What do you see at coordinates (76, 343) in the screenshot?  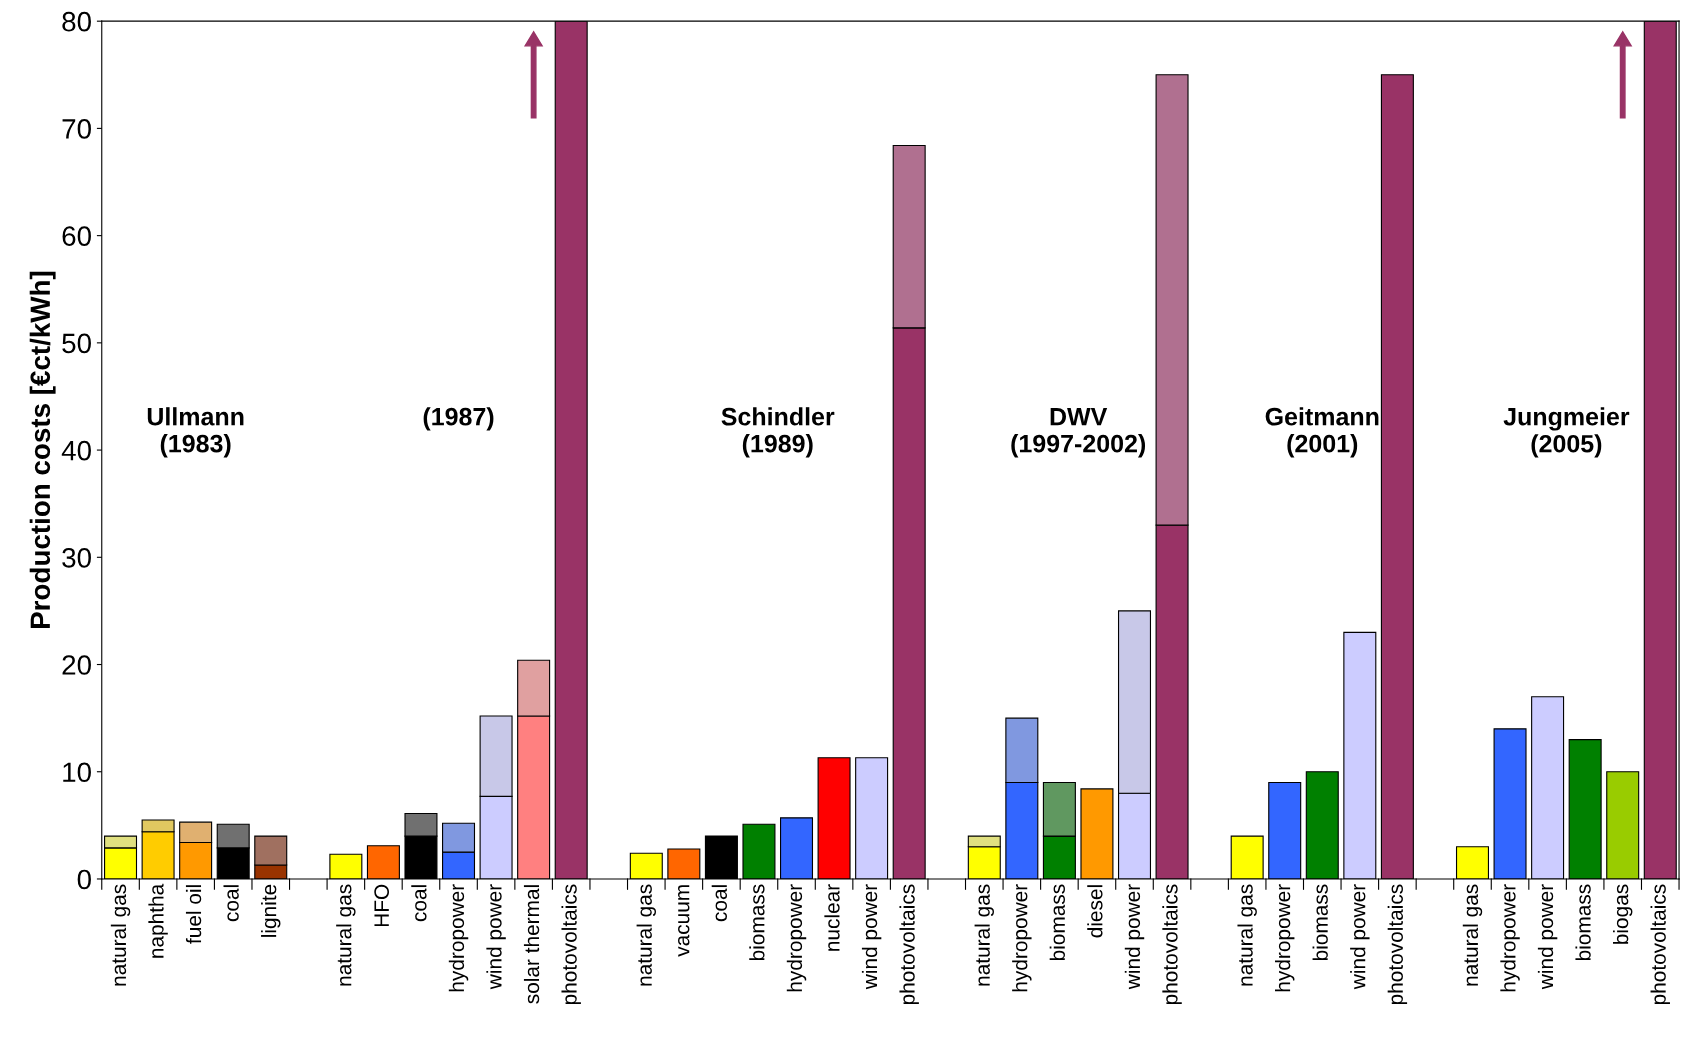 I see `y-tick-label: 50` at bounding box center [76, 343].